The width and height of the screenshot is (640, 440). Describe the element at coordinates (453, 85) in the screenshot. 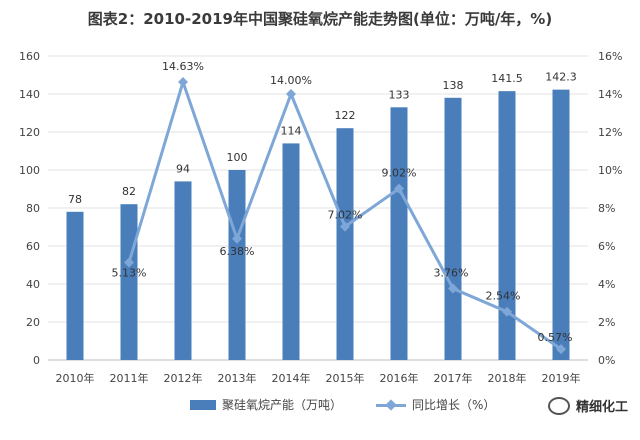

I see `bar-value-label: 138` at that location.